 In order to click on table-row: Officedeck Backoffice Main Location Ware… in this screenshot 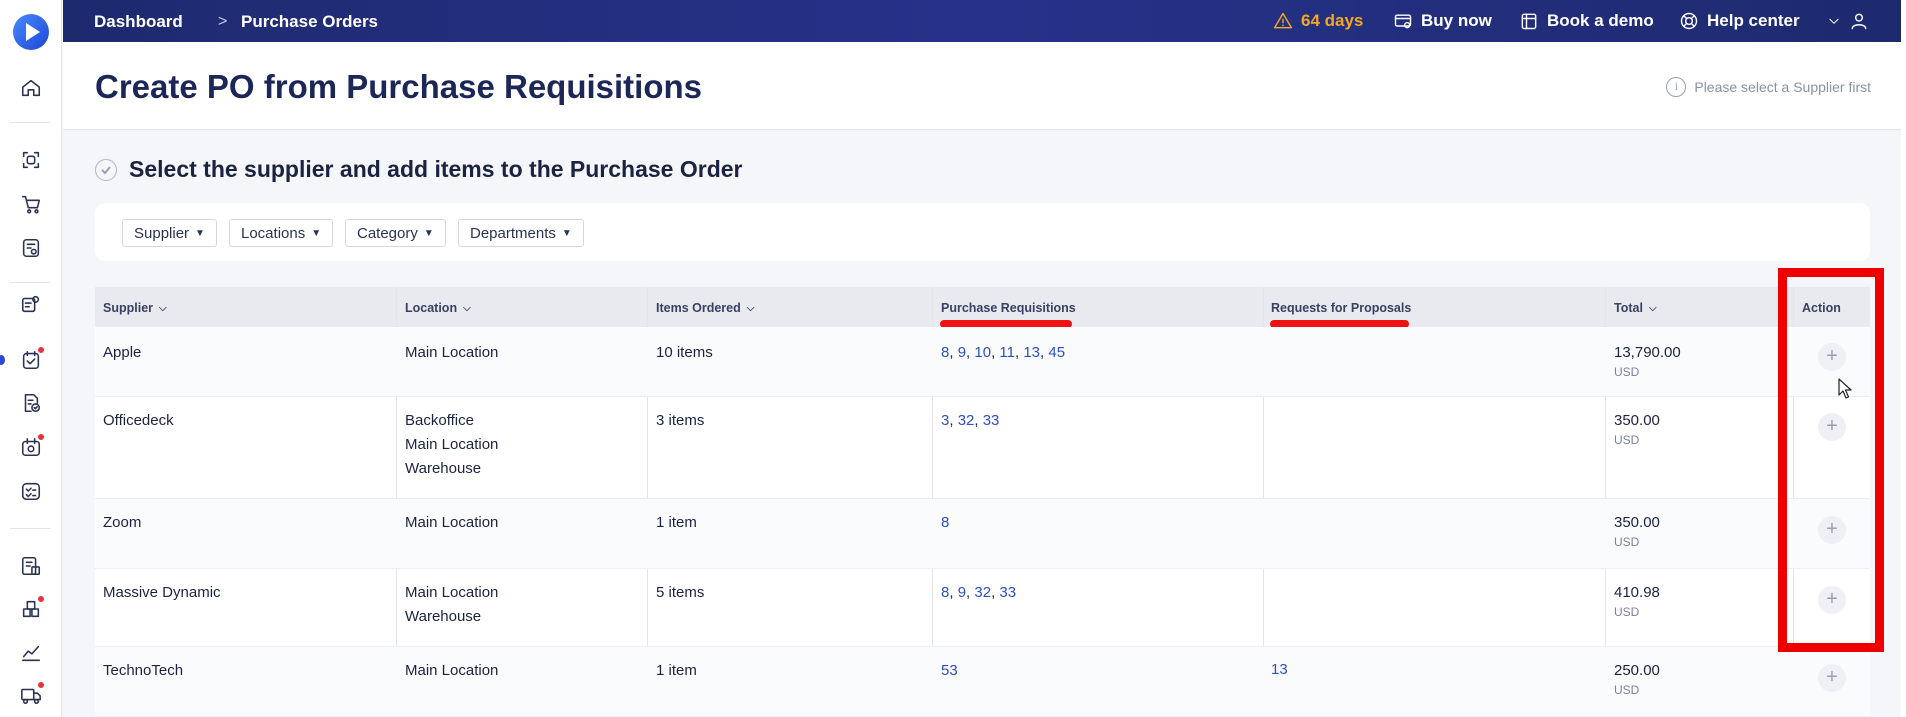, I will do `click(982, 448)`.